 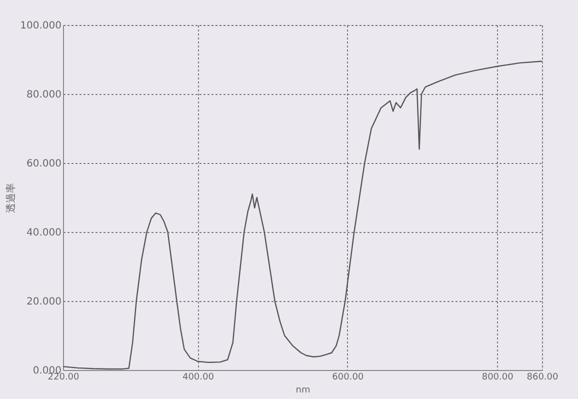 What do you see at coordinates (44, 302) in the screenshot?
I see `y-tick-label: 20.000` at bounding box center [44, 302].